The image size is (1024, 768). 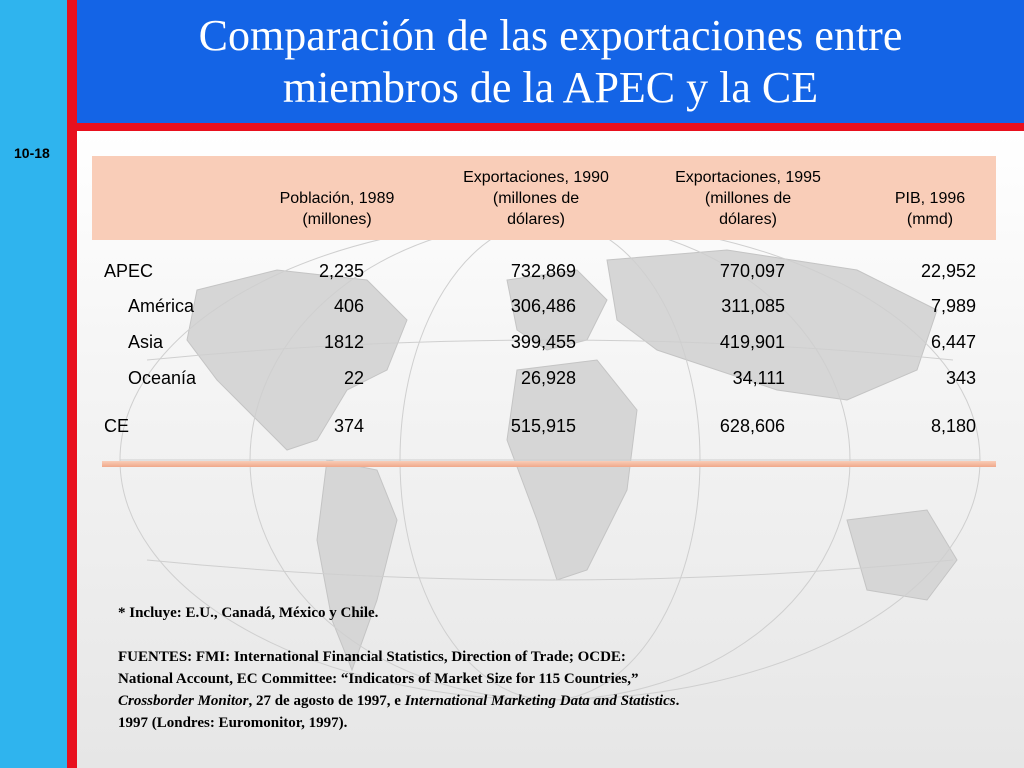 I want to click on table-header, so click(x=544, y=198).